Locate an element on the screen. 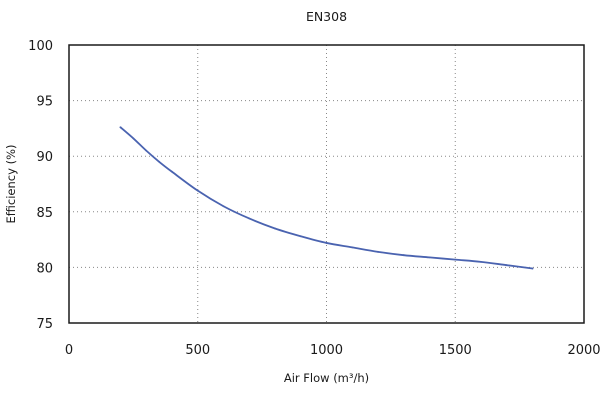 The height and width of the screenshot is (394, 605). x-tick-labels: 0 500 1000 1500 2000 is located at coordinates (333, 350).